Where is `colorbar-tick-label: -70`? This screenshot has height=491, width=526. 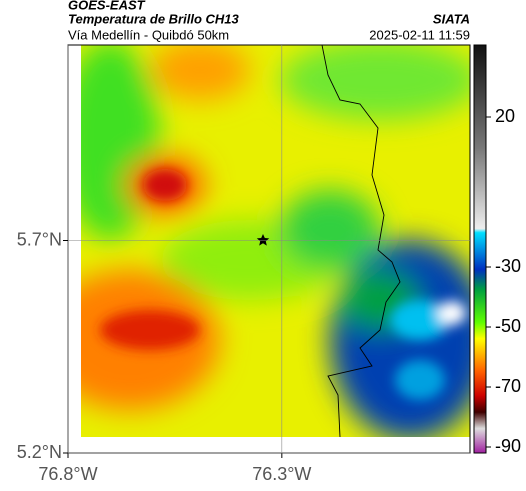 colorbar-tick-label: -70 is located at coordinates (508, 386).